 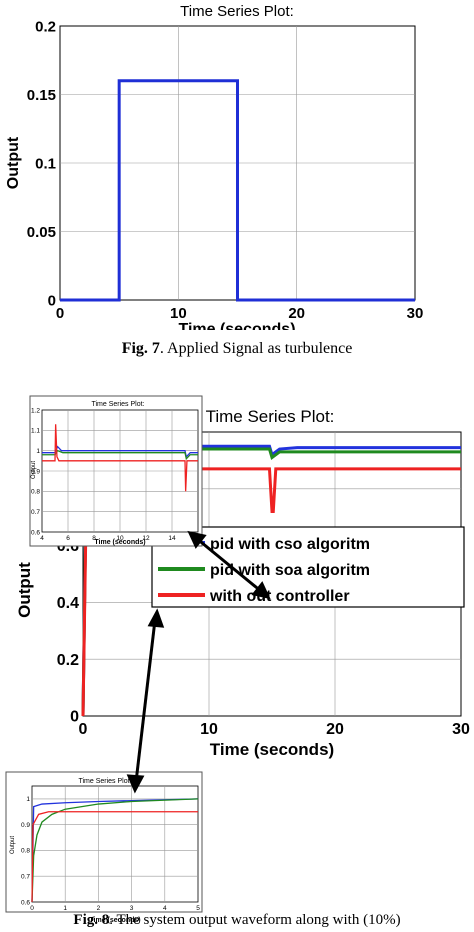 I want to click on zoom-arrows, so click(x=198, y=662).